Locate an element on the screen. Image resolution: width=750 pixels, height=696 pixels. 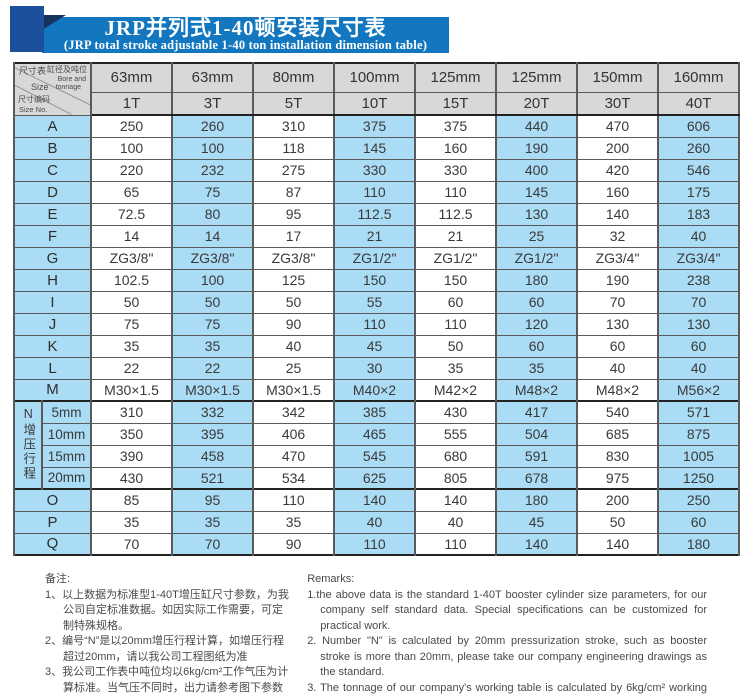
dim-value-cell: 685 is located at coordinates (617, 434).